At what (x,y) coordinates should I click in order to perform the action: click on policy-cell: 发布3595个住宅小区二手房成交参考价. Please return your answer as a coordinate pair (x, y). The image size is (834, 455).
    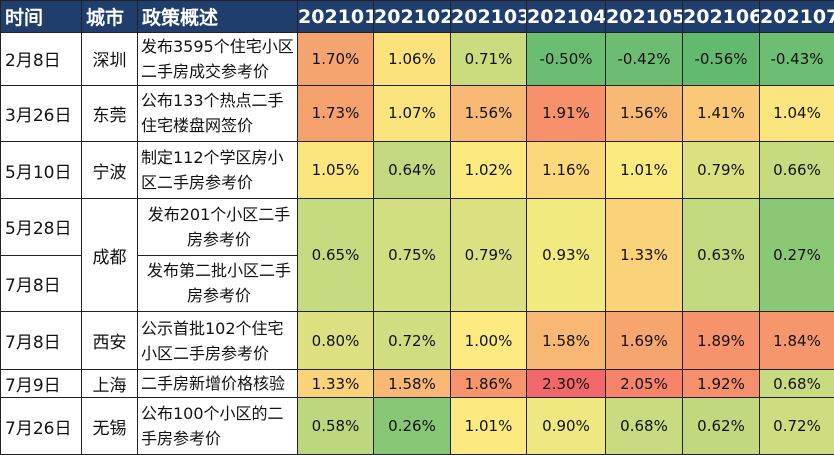
    Looking at the image, I should click on (217, 59).